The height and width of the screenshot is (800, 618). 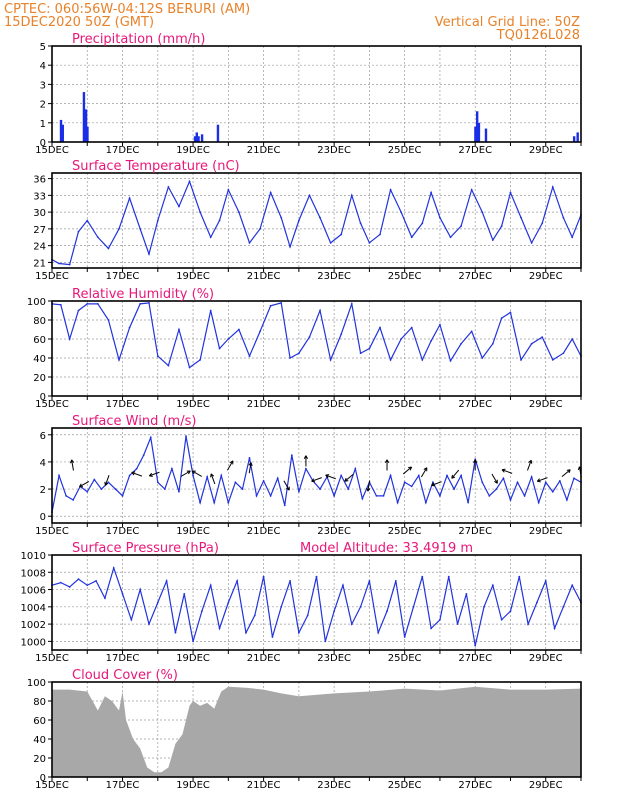 What do you see at coordinates (123, 785) in the screenshot?
I see `x-tick-label: 17DEC` at bounding box center [123, 785].